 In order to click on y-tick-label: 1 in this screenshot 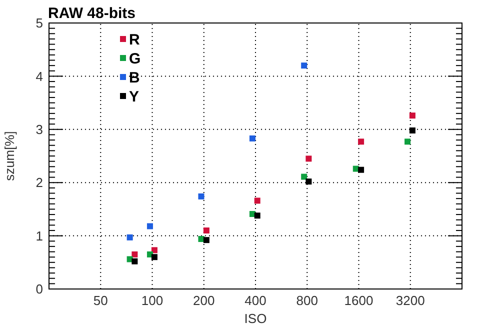, I will do `click(39, 236)`.